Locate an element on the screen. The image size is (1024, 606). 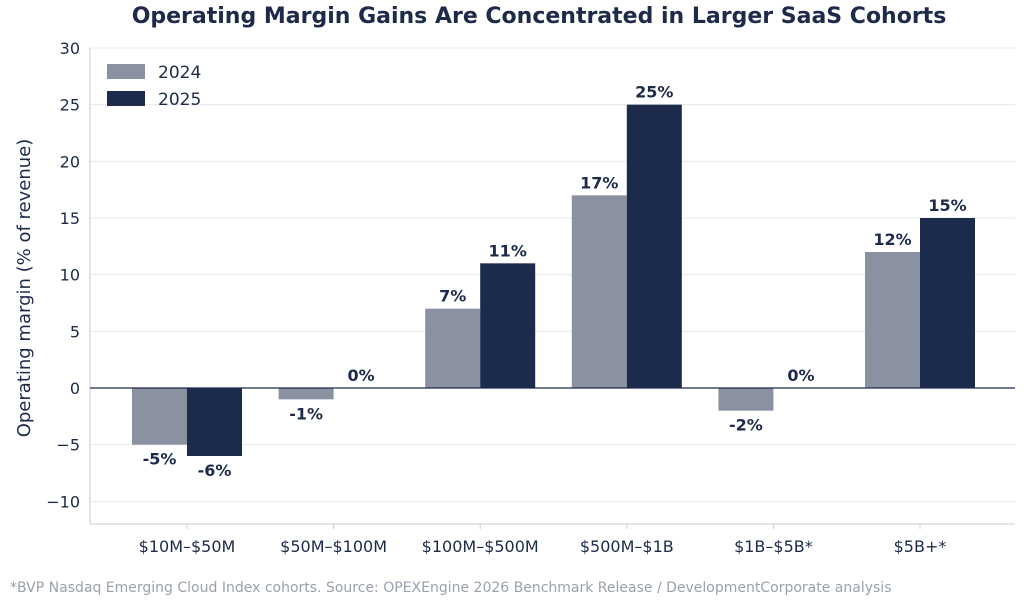
legend: 2024 2025 is located at coordinates (154, 86).